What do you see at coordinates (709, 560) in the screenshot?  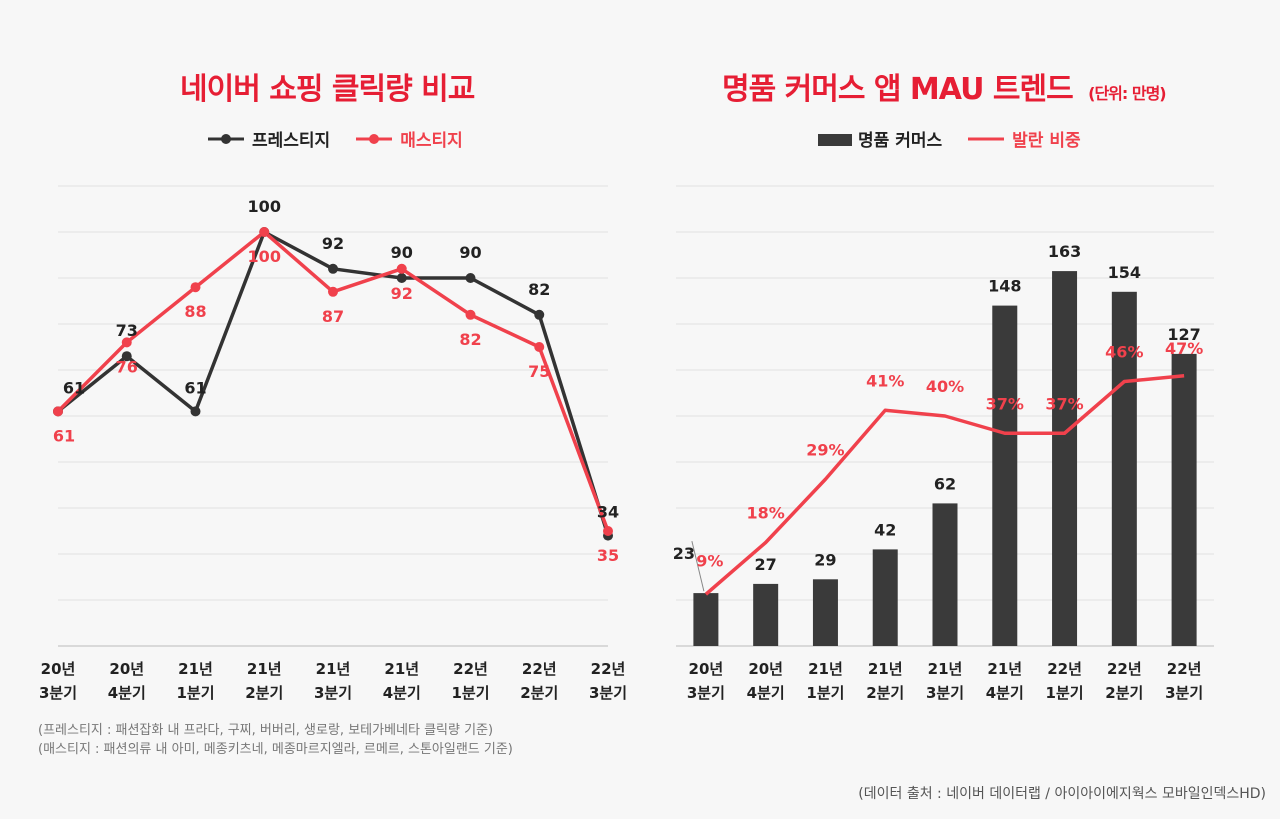 I see `data-label-balaan: 9%` at bounding box center [709, 560].